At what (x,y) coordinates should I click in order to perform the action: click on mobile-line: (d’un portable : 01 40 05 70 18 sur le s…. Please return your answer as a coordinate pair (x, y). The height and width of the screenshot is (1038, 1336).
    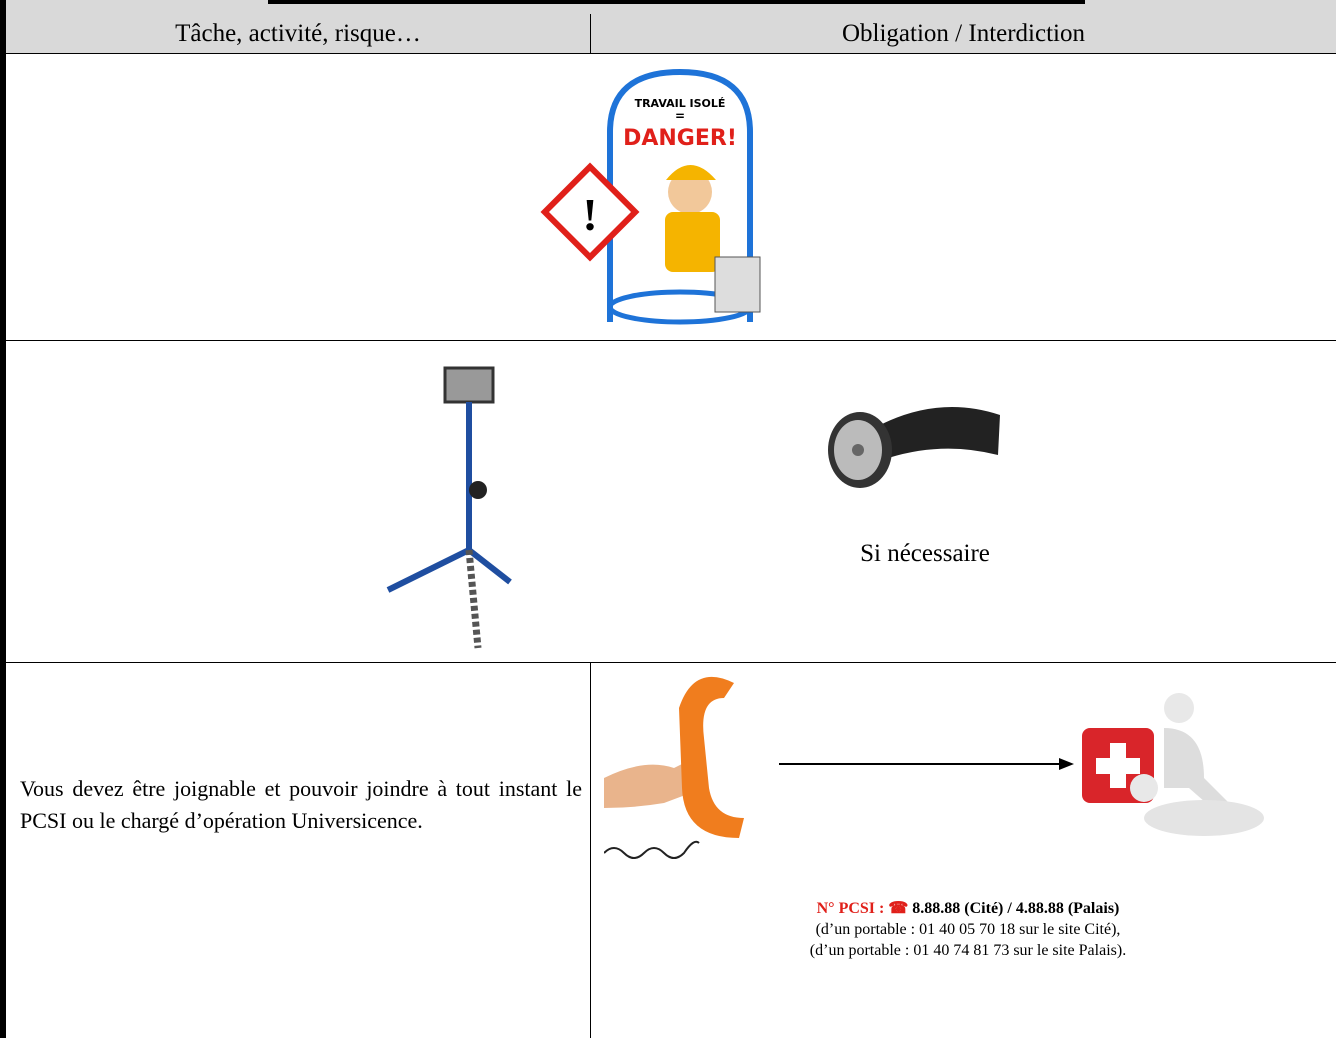
    Looking at the image, I should click on (968, 929).